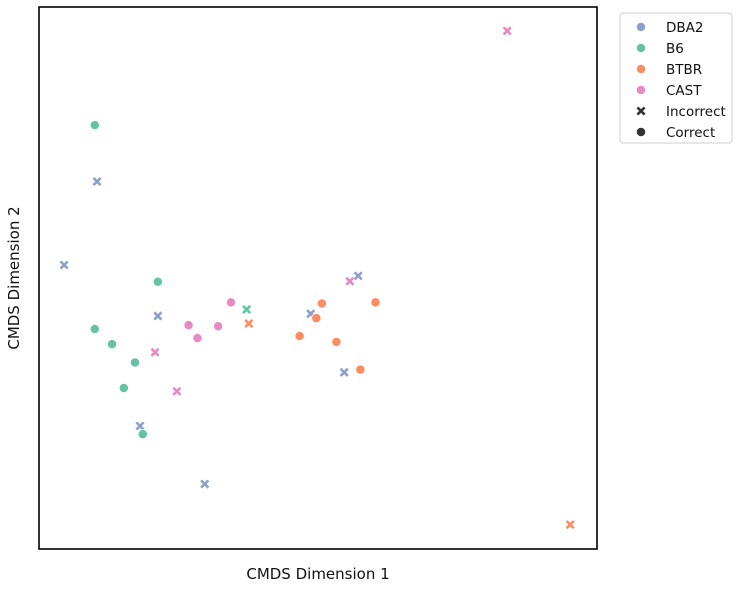 The height and width of the screenshot is (589, 740). Describe the element at coordinates (684, 28) in the screenshot. I see `legend-label-dba2: DBA2` at that location.